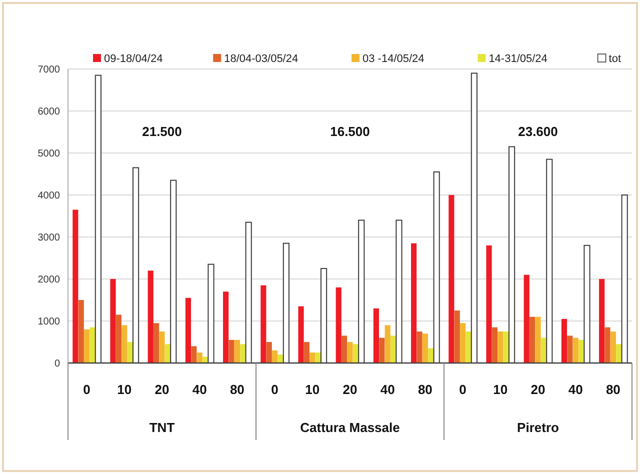 The width and height of the screenshot is (640, 474). What do you see at coordinates (49, 154) in the screenshot?
I see `y-tick-label: 5000` at bounding box center [49, 154].